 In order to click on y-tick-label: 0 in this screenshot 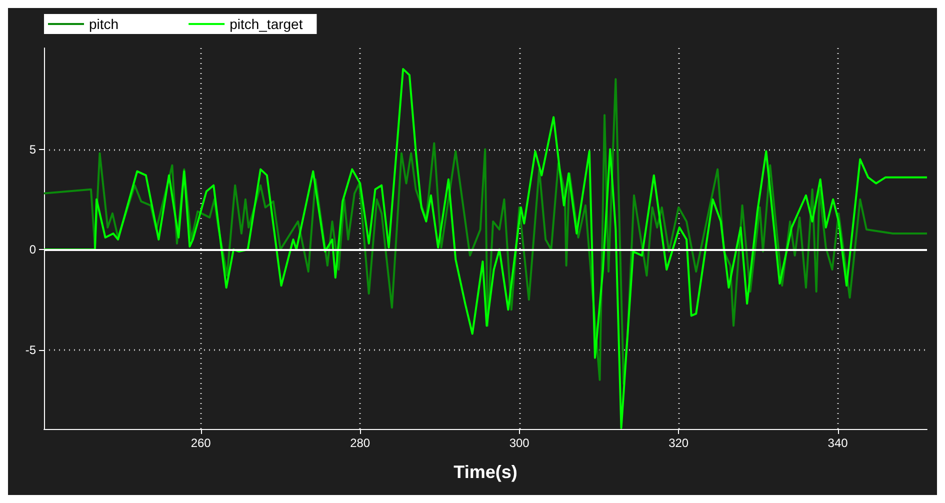, I will do `click(32, 249)`.